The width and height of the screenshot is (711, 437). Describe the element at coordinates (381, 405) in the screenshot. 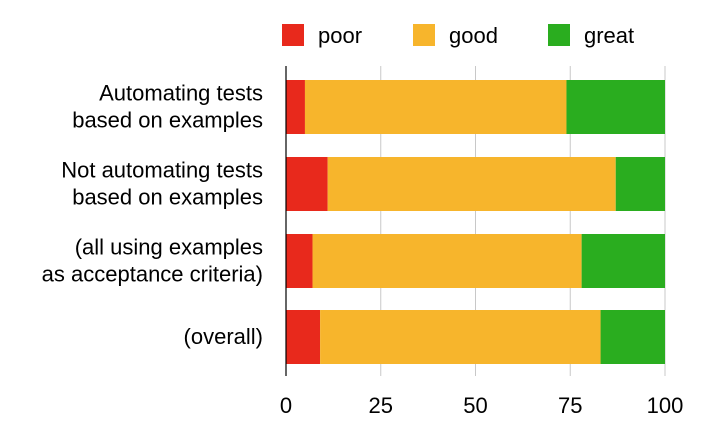

I see `x-tick-label-25: 25` at that location.